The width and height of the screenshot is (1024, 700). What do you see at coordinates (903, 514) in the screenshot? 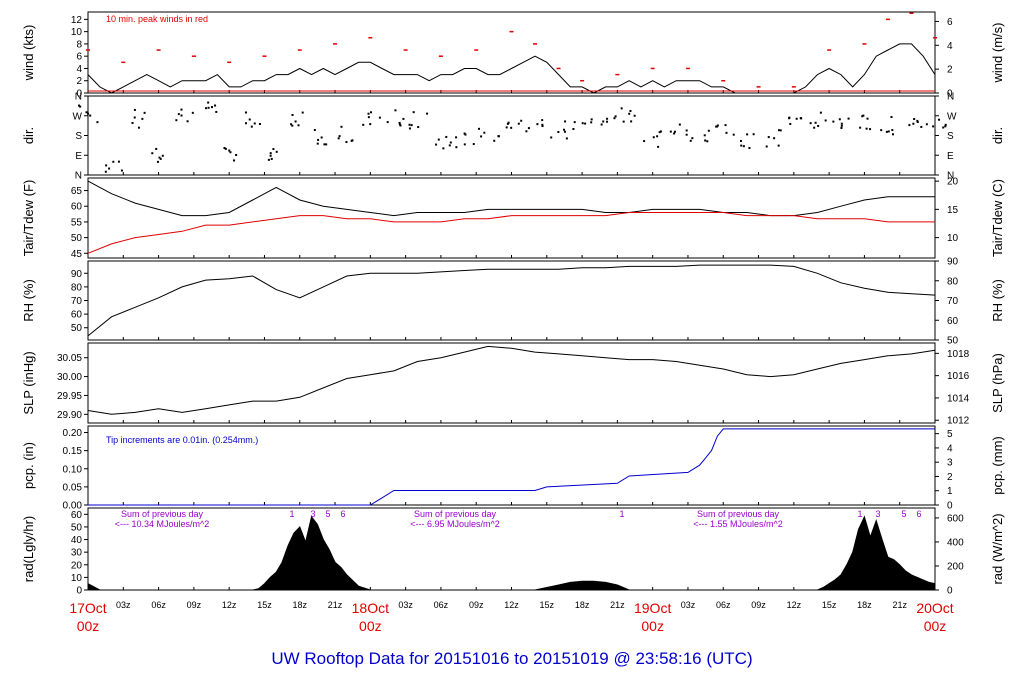
I see `hour-marker: 5` at bounding box center [903, 514].